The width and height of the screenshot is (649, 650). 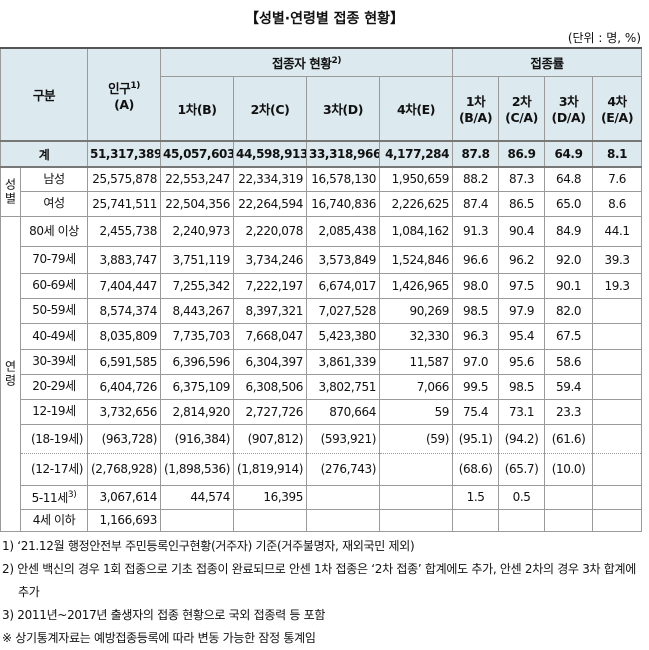 I want to click on data-cell: (1,819,914), so click(x=270, y=469).